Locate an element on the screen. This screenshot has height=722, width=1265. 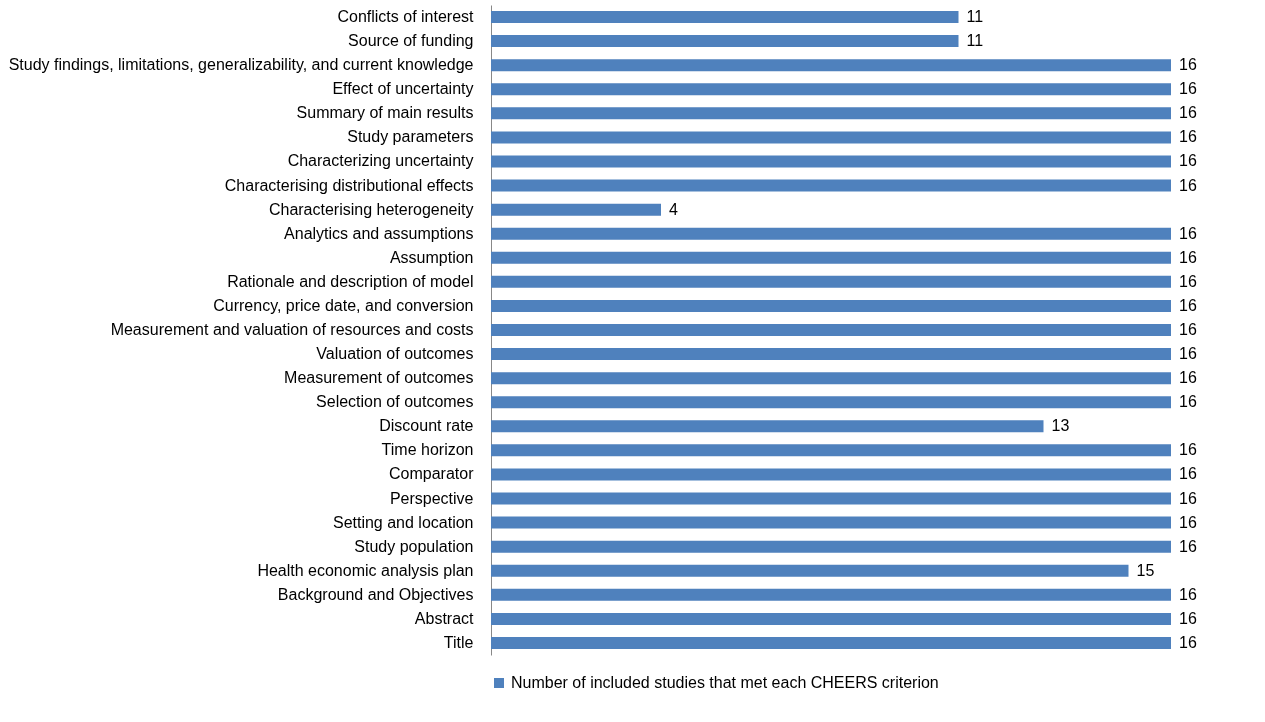
y-tick-label: Currency, price date, and conversion is located at coordinates (343, 305).